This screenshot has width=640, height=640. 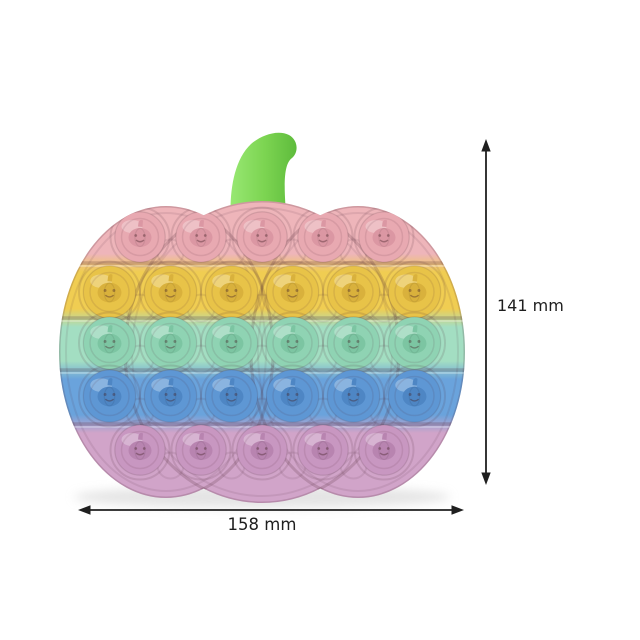 What do you see at coordinates (486, 312) in the screenshot?
I see `height-dimension-arrow` at bounding box center [486, 312].